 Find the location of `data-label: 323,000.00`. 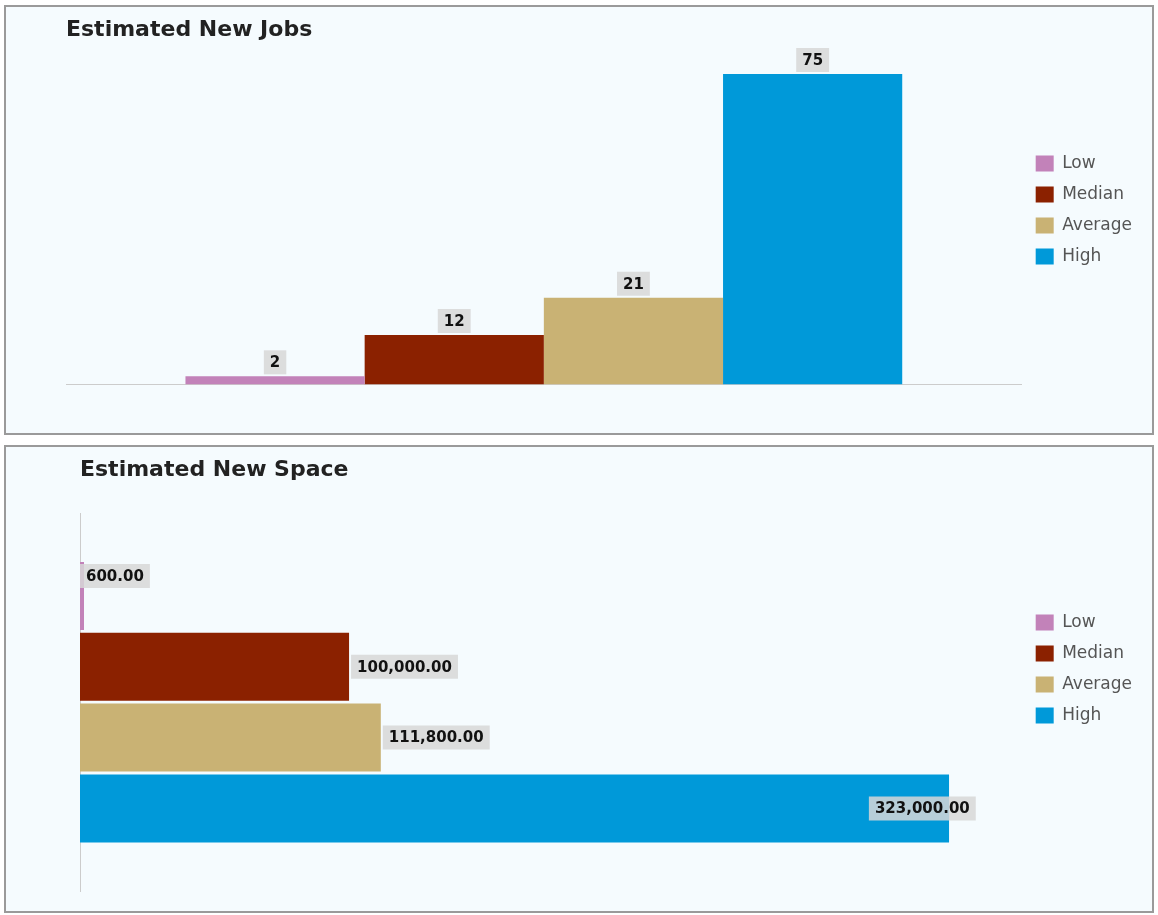

data-label: 323,000.00 is located at coordinates (922, 808).